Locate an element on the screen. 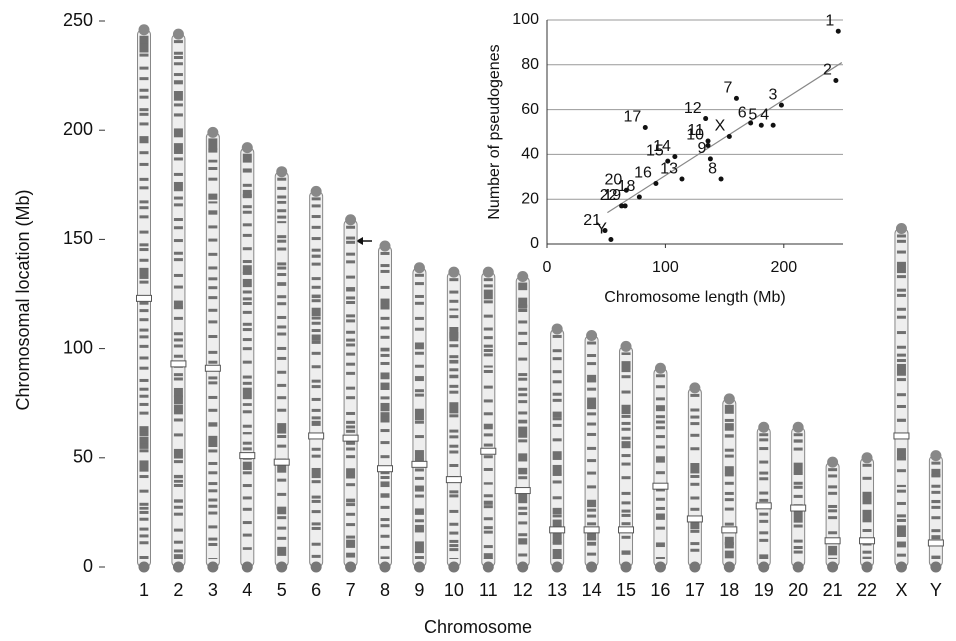  x-tick-label: 1 is located at coordinates (144, 590).